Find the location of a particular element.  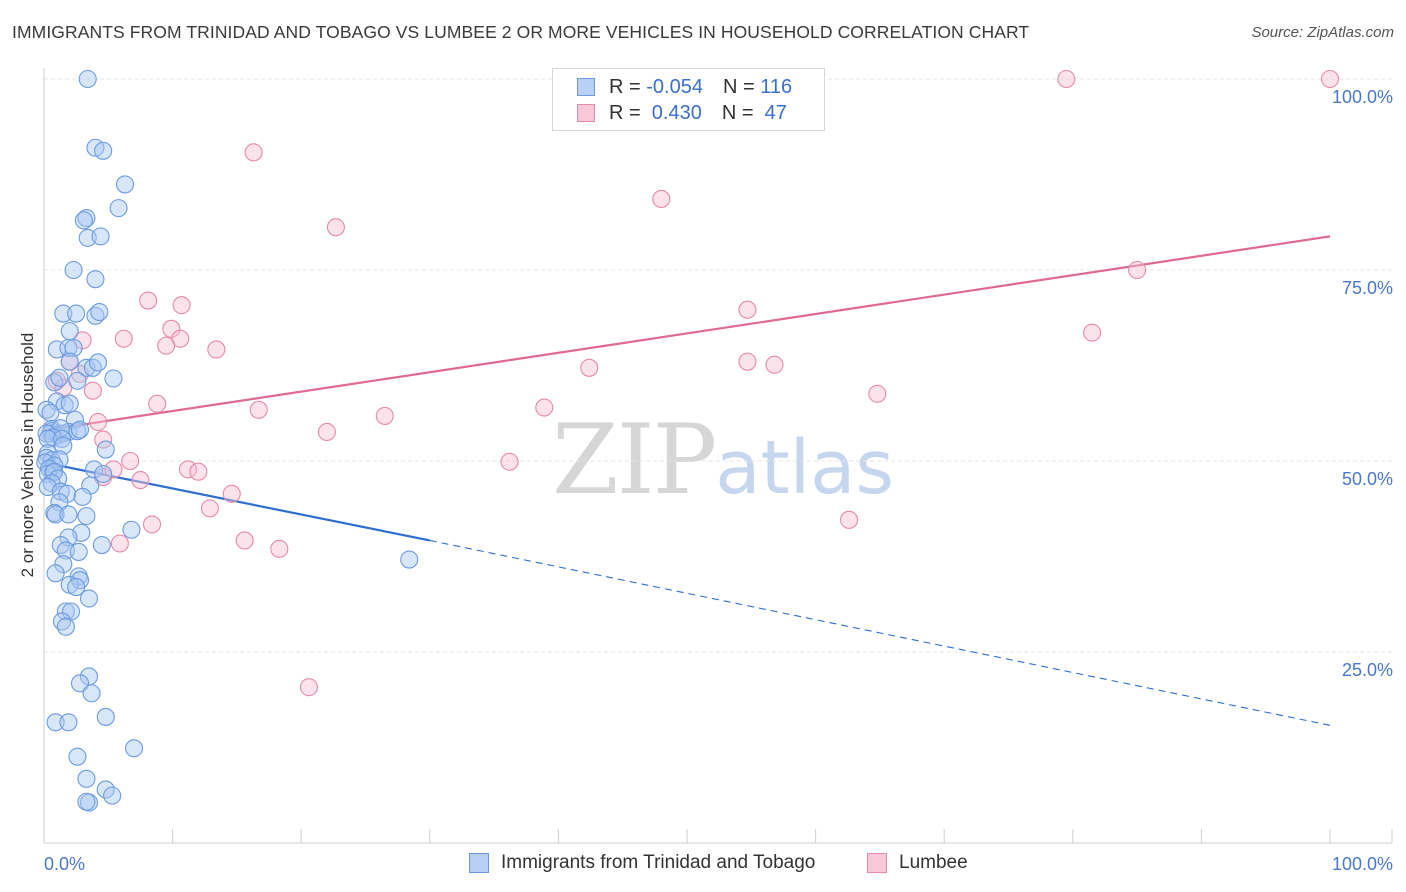

y-tick-label: 75.0% is located at coordinates (1367, 288).